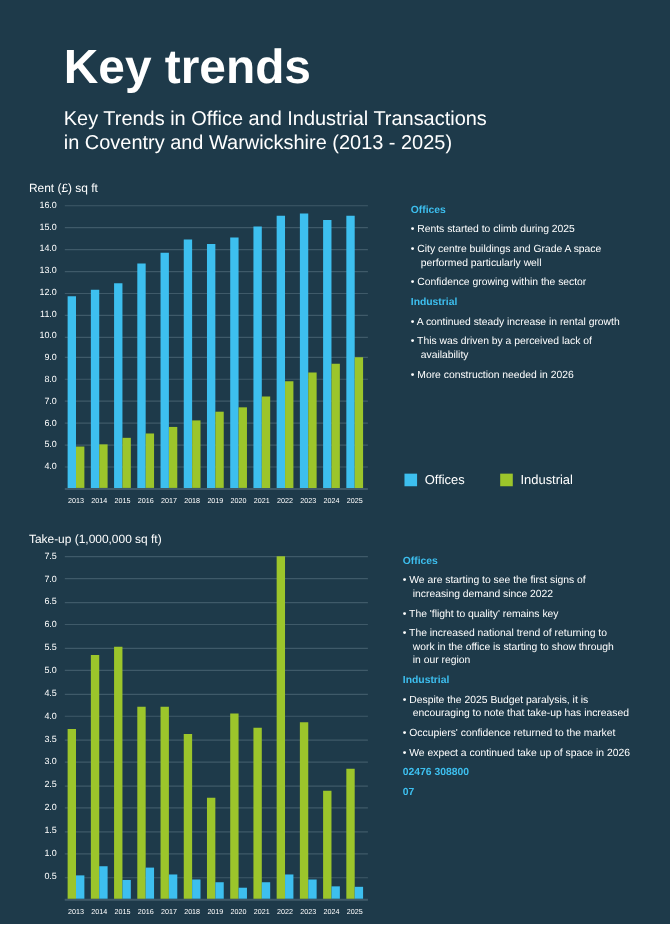 The image size is (670, 948). Describe the element at coordinates (275, 132) in the screenshot. I see `chart-subtitle: Key Trends in Office and Industrial Transactions in Coventry and Warwickshire (2013 - 2025)` at that location.